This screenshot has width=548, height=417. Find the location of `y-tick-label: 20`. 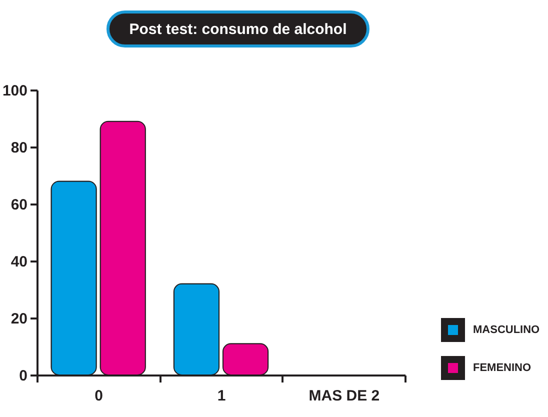

y-tick-label: 20 is located at coordinates (19, 319).